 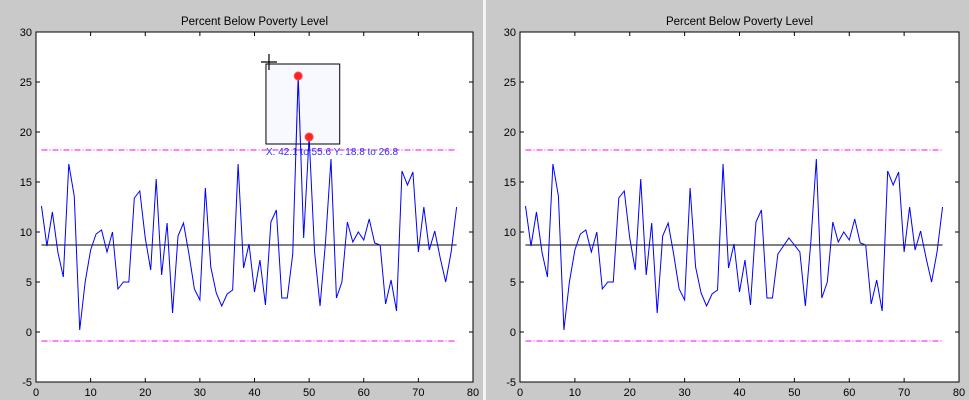 I want to click on figure-divider, so click(x=484, y=200).